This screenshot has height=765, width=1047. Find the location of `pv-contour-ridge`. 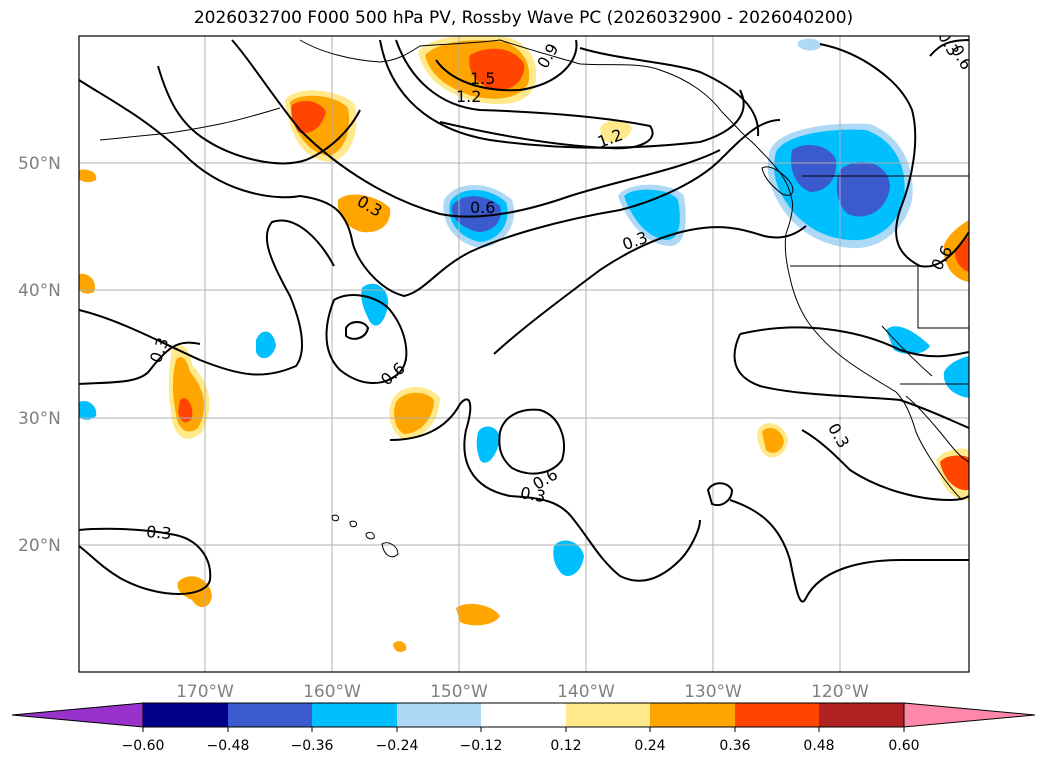

pv-contour-ridge is located at coordinates (476, 128).